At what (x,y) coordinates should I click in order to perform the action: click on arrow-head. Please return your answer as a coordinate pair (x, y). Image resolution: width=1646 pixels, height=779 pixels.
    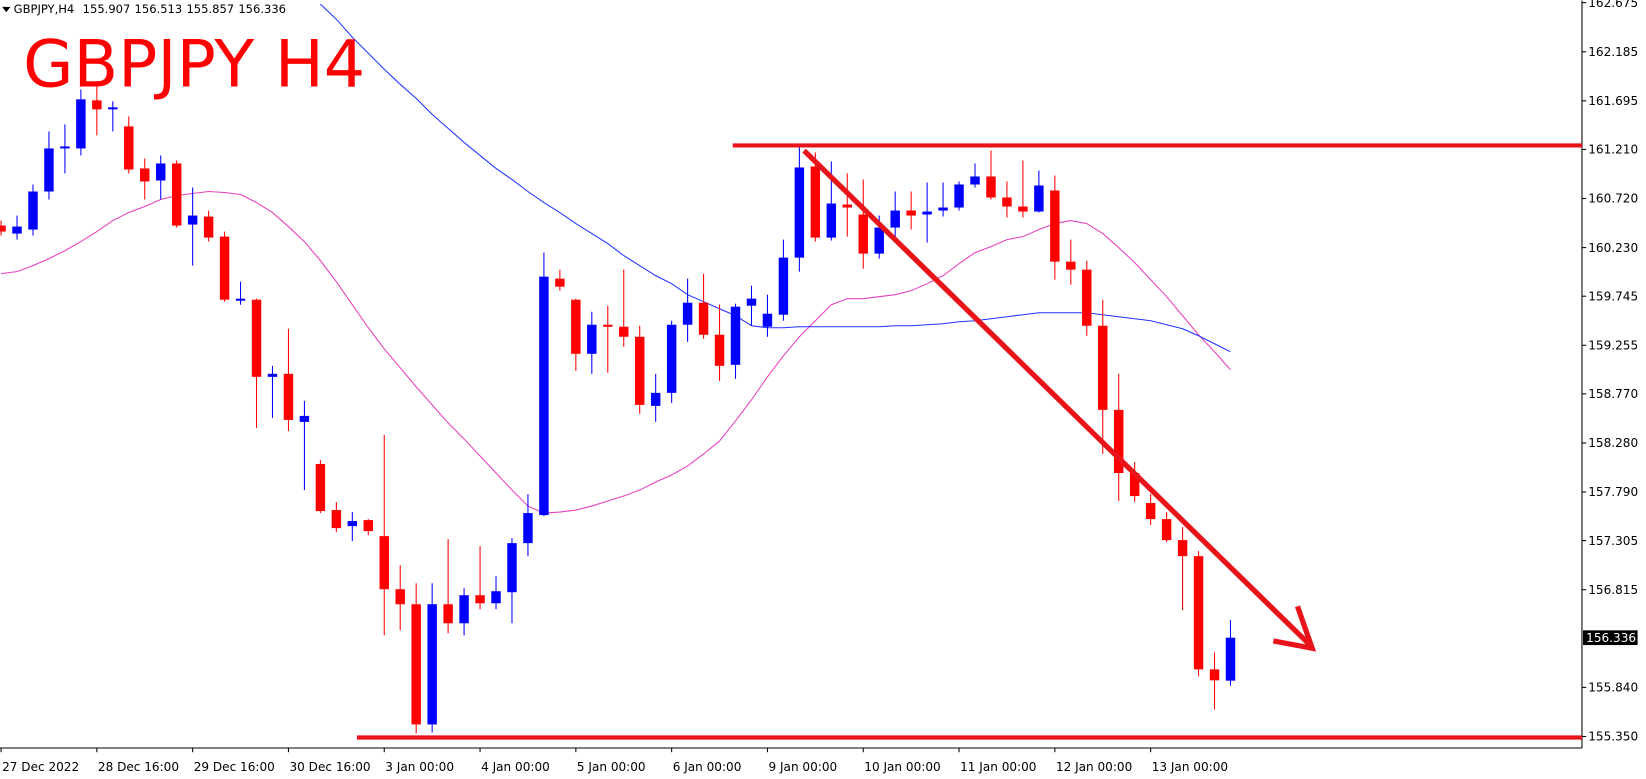
    Looking at the image, I should click on (1294, 628).